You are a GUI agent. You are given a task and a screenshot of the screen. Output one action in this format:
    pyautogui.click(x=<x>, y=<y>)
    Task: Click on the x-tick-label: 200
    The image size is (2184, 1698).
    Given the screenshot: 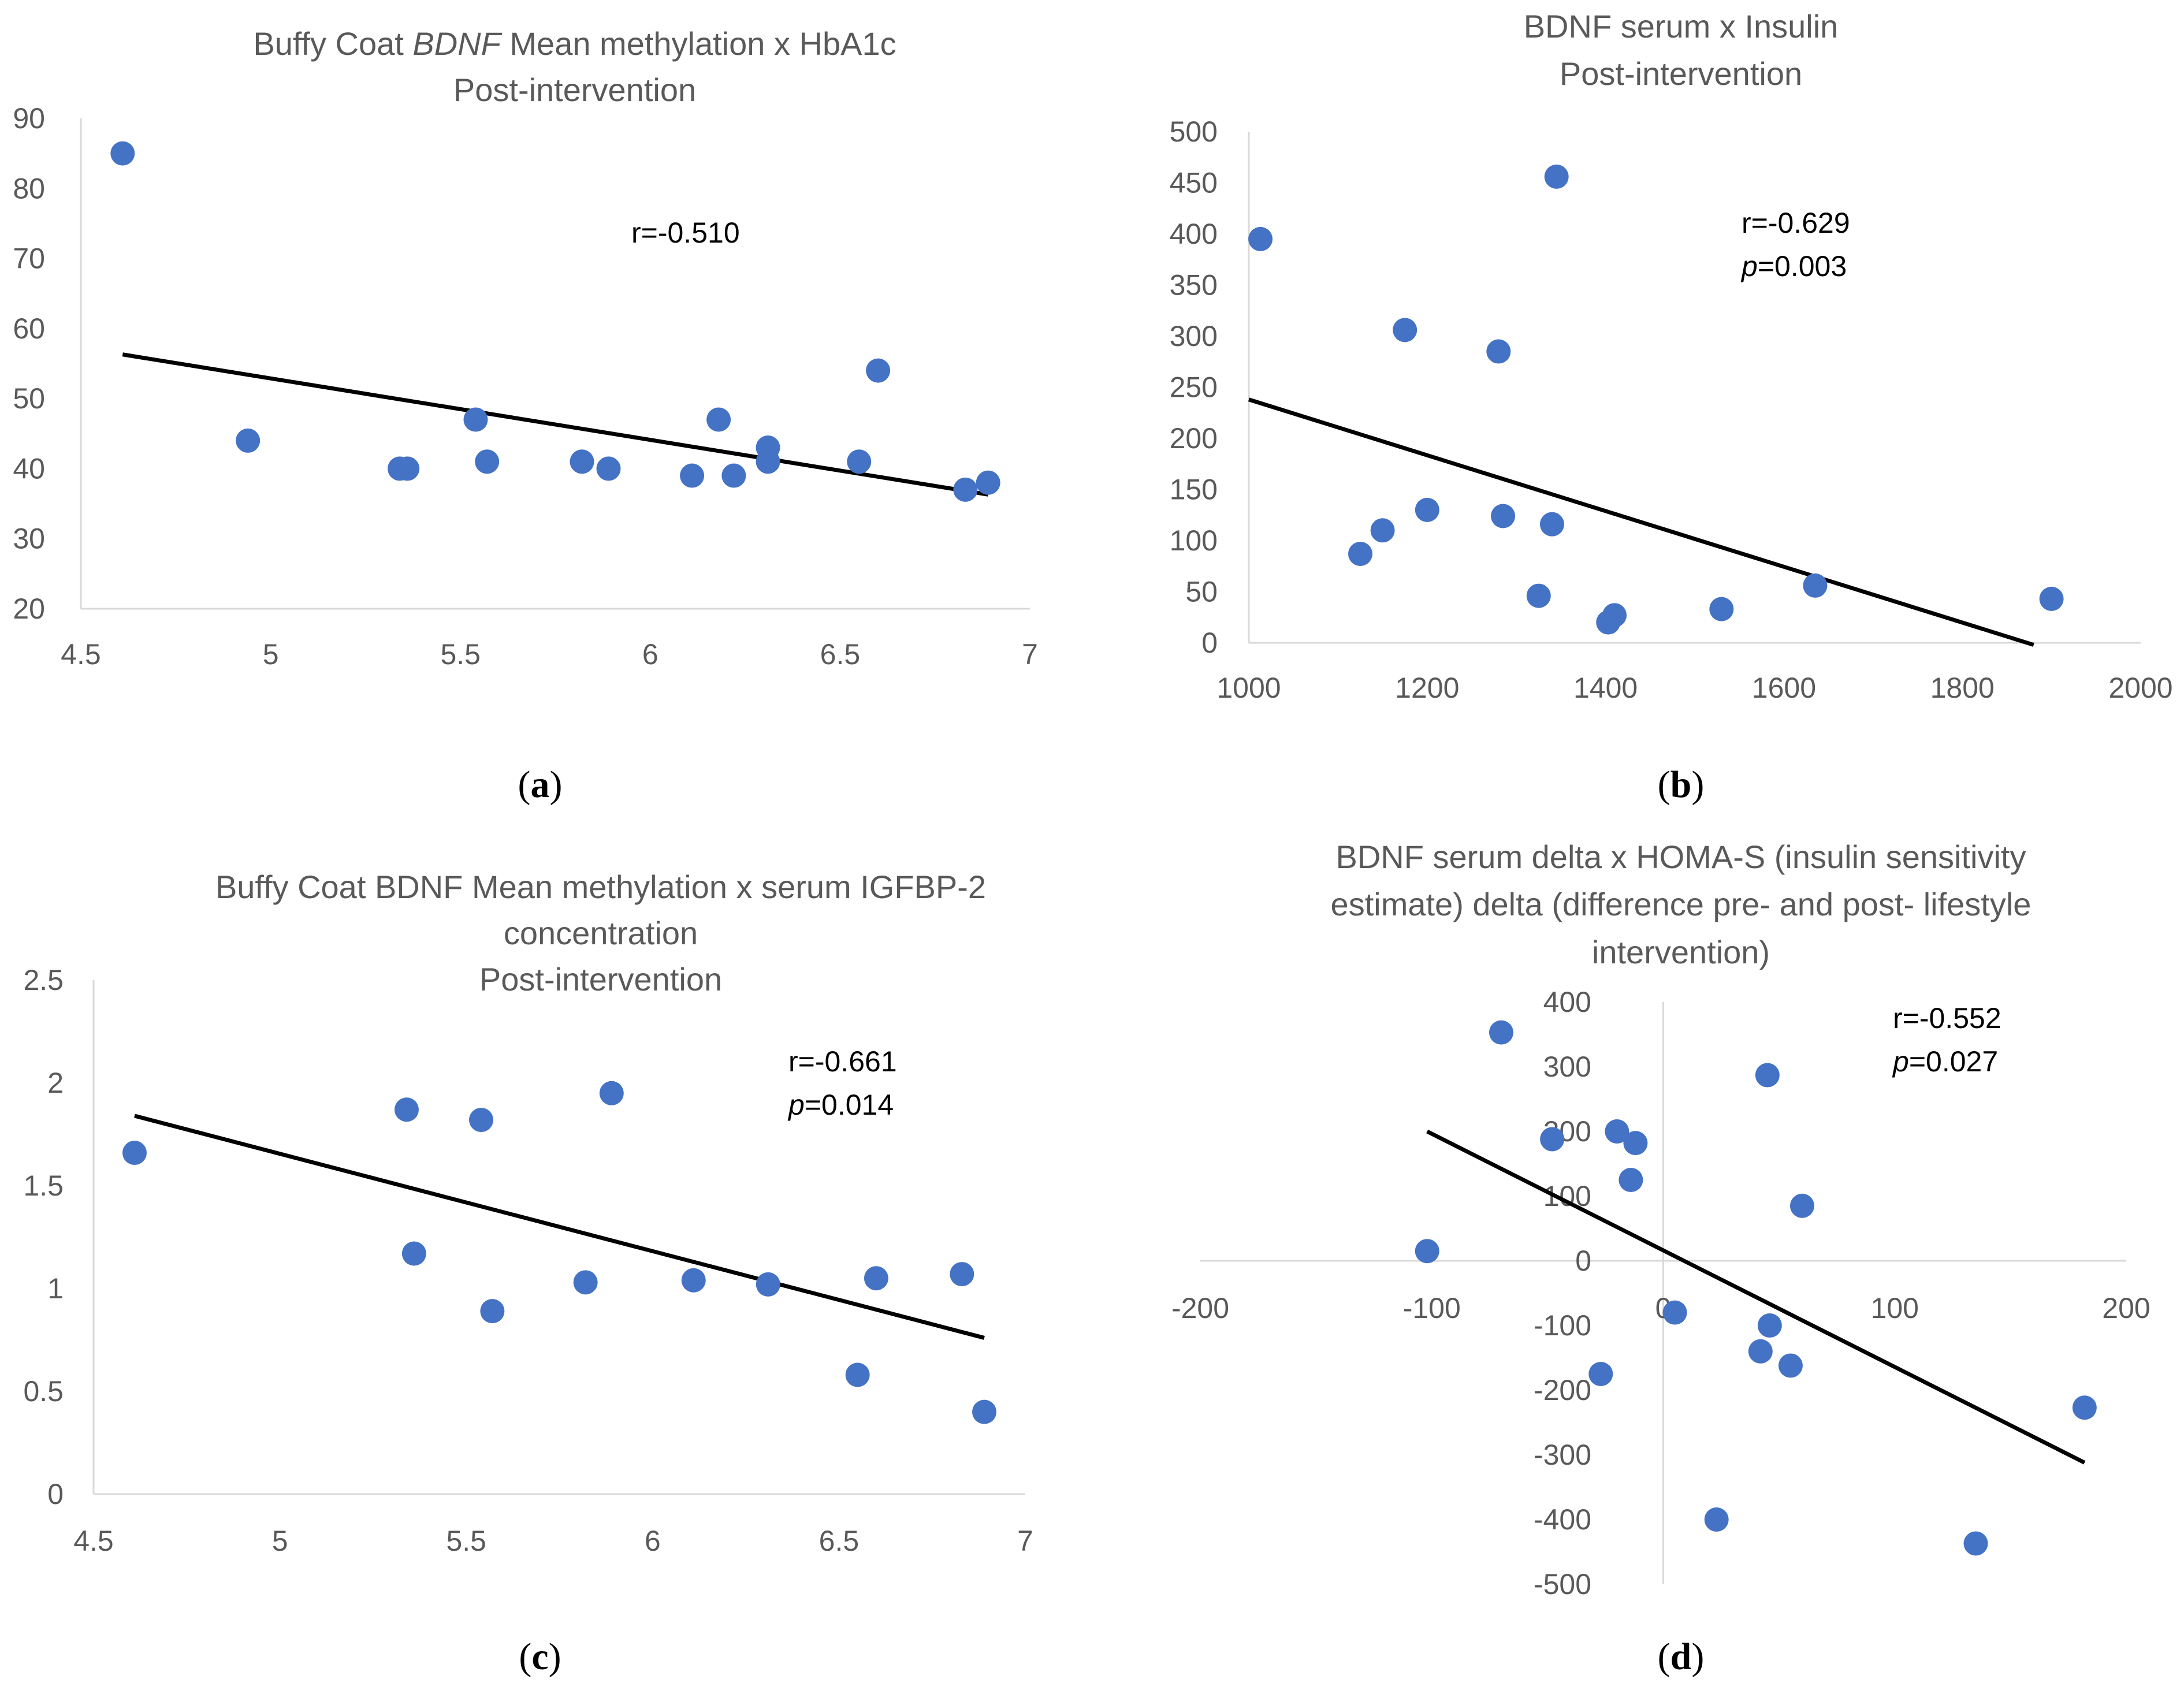 What is the action you would take?
    pyautogui.click(x=2126, y=1308)
    